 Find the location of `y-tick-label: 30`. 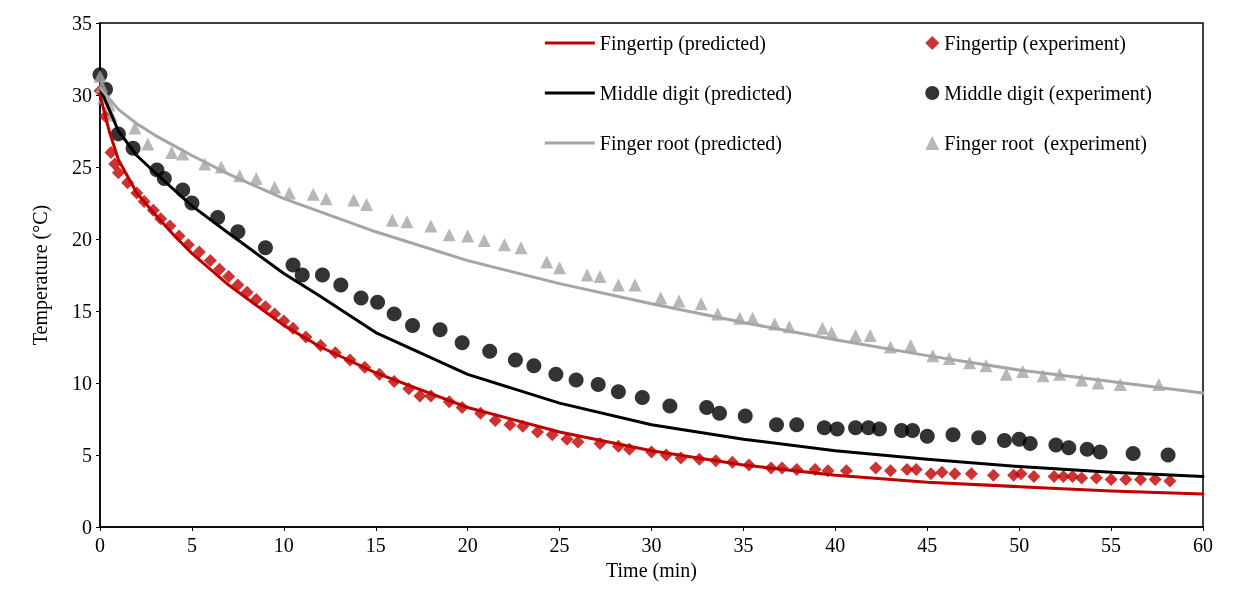

y-tick-label: 30 is located at coordinates (82, 95).